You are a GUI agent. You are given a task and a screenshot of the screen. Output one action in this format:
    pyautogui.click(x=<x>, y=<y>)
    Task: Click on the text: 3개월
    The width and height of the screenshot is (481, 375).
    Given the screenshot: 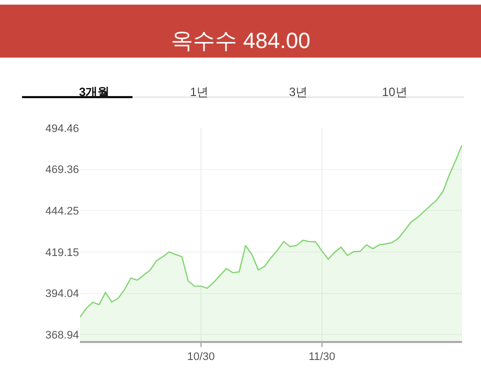 What is the action you would take?
    pyautogui.click(x=94, y=92)
    